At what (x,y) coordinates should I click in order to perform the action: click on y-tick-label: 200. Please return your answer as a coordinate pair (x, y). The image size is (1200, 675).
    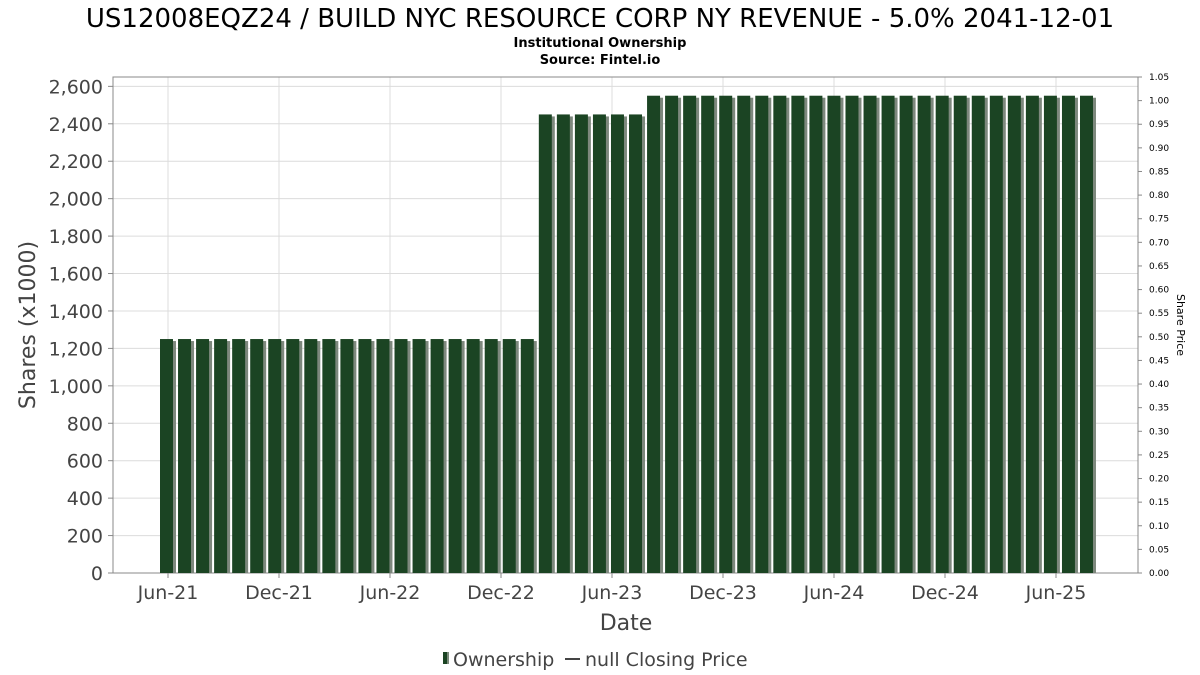
    Looking at the image, I should click on (85, 537).